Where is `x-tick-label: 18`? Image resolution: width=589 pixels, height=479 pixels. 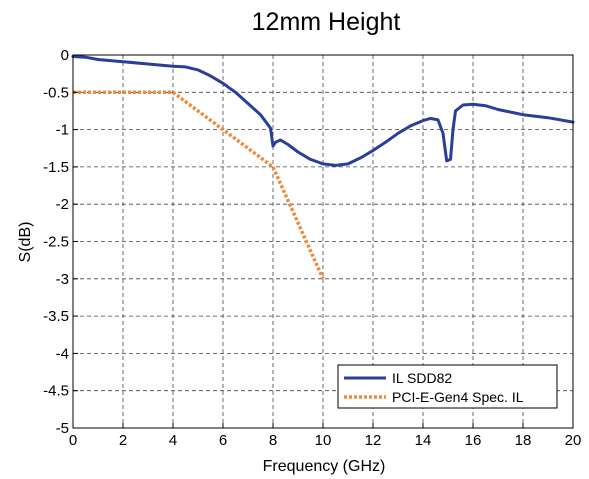
x-tick-label: 18 is located at coordinates (523, 440).